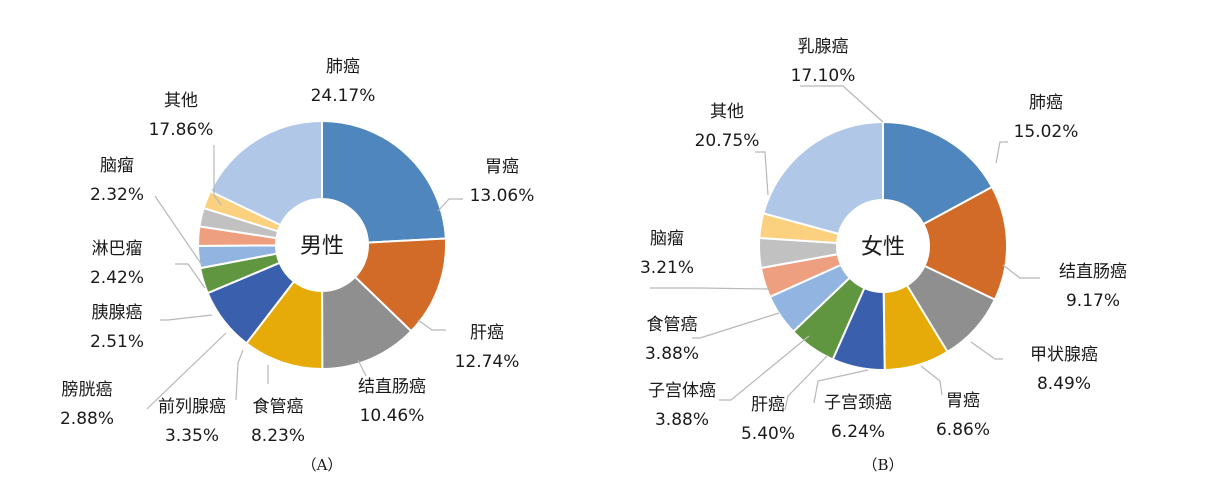  What do you see at coordinates (682, 391) in the screenshot?
I see `slice-name-label: 子宫体癌` at bounding box center [682, 391].